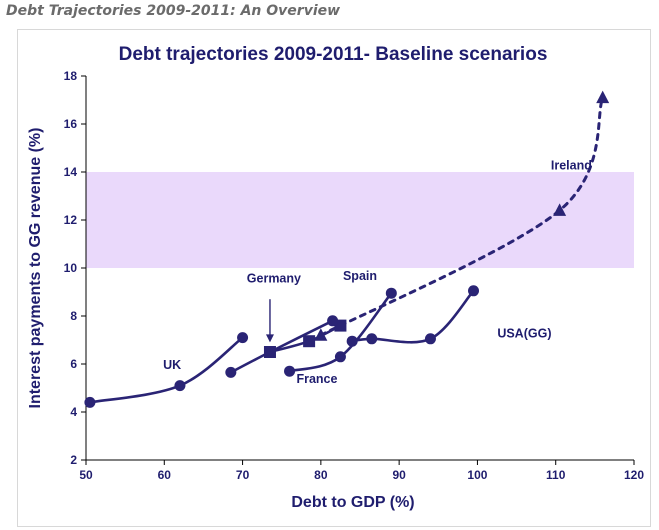 The image size is (659, 530). What do you see at coordinates (71, 172) in the screenshot?
I see `y-tick-label: 14` at bounding box center [71, 172].